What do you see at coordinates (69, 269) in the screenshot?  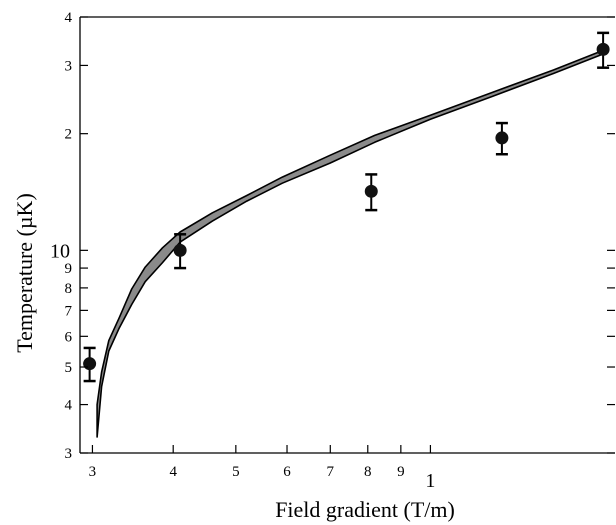 I see `y-tick-label: 9` at bounding box center [69, 269].